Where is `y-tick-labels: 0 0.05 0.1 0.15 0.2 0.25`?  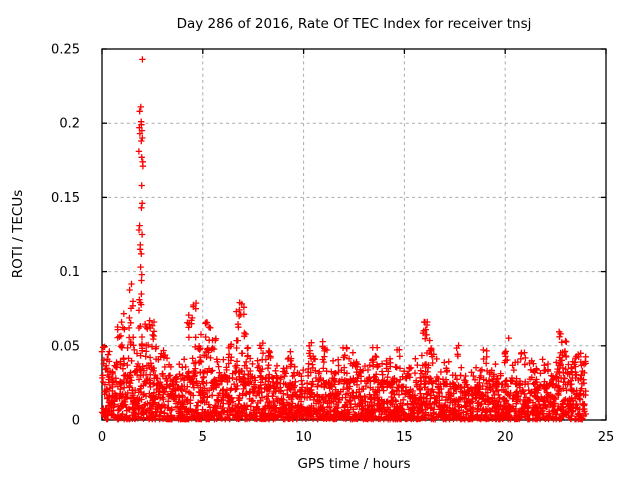 y-tick-labels: 0 0.05 0.1 0.15 0.2 0.25 is located at coordinates (65, 236).